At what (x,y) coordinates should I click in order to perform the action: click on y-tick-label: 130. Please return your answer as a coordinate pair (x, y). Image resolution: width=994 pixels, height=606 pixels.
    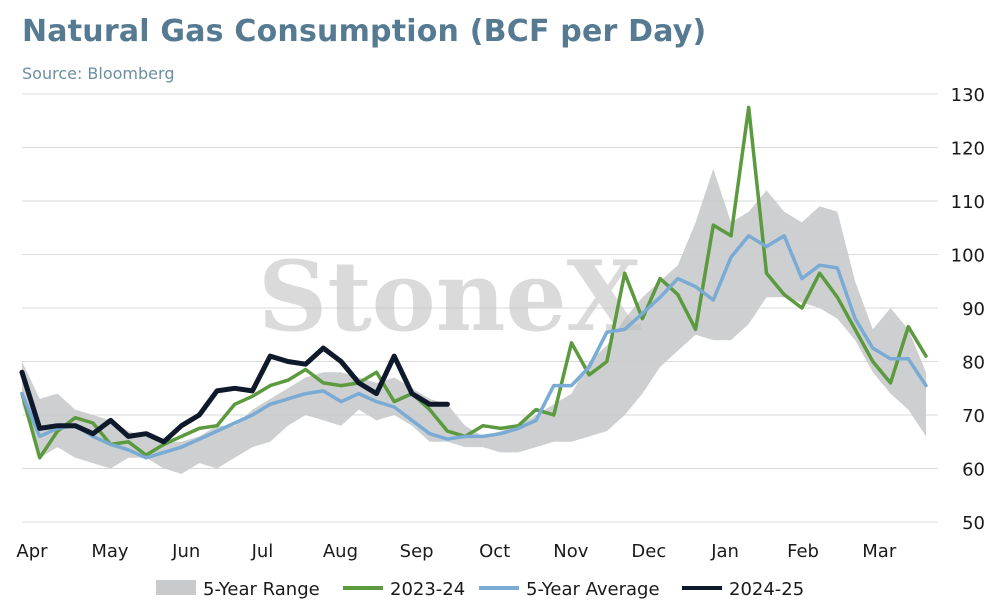
    Looking at the image, I should click on (968, 95).